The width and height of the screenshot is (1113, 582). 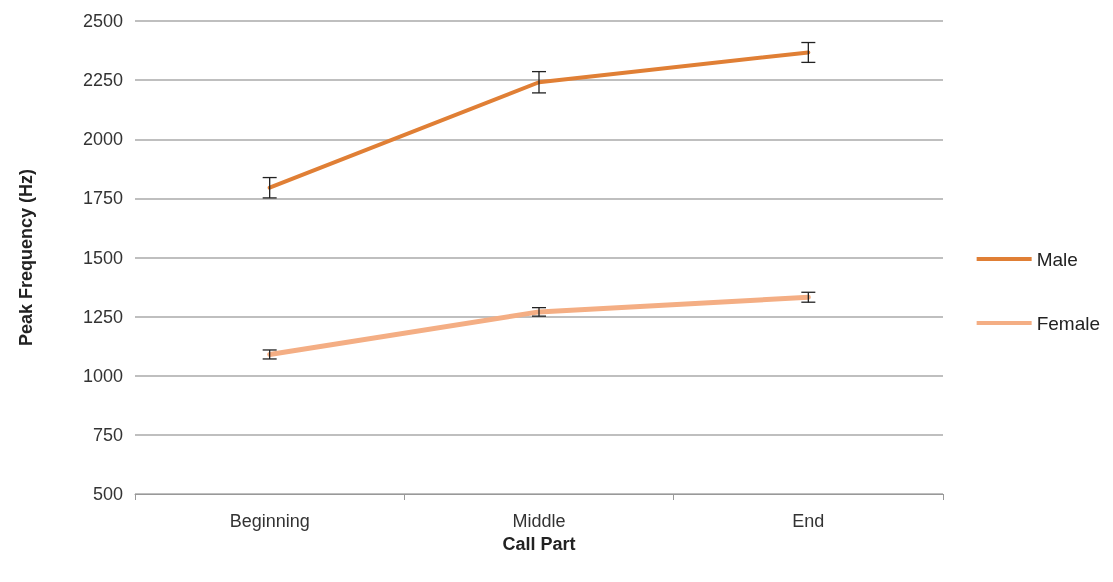 I want to click on x-tick-label: End, so click(x=808, y=521).